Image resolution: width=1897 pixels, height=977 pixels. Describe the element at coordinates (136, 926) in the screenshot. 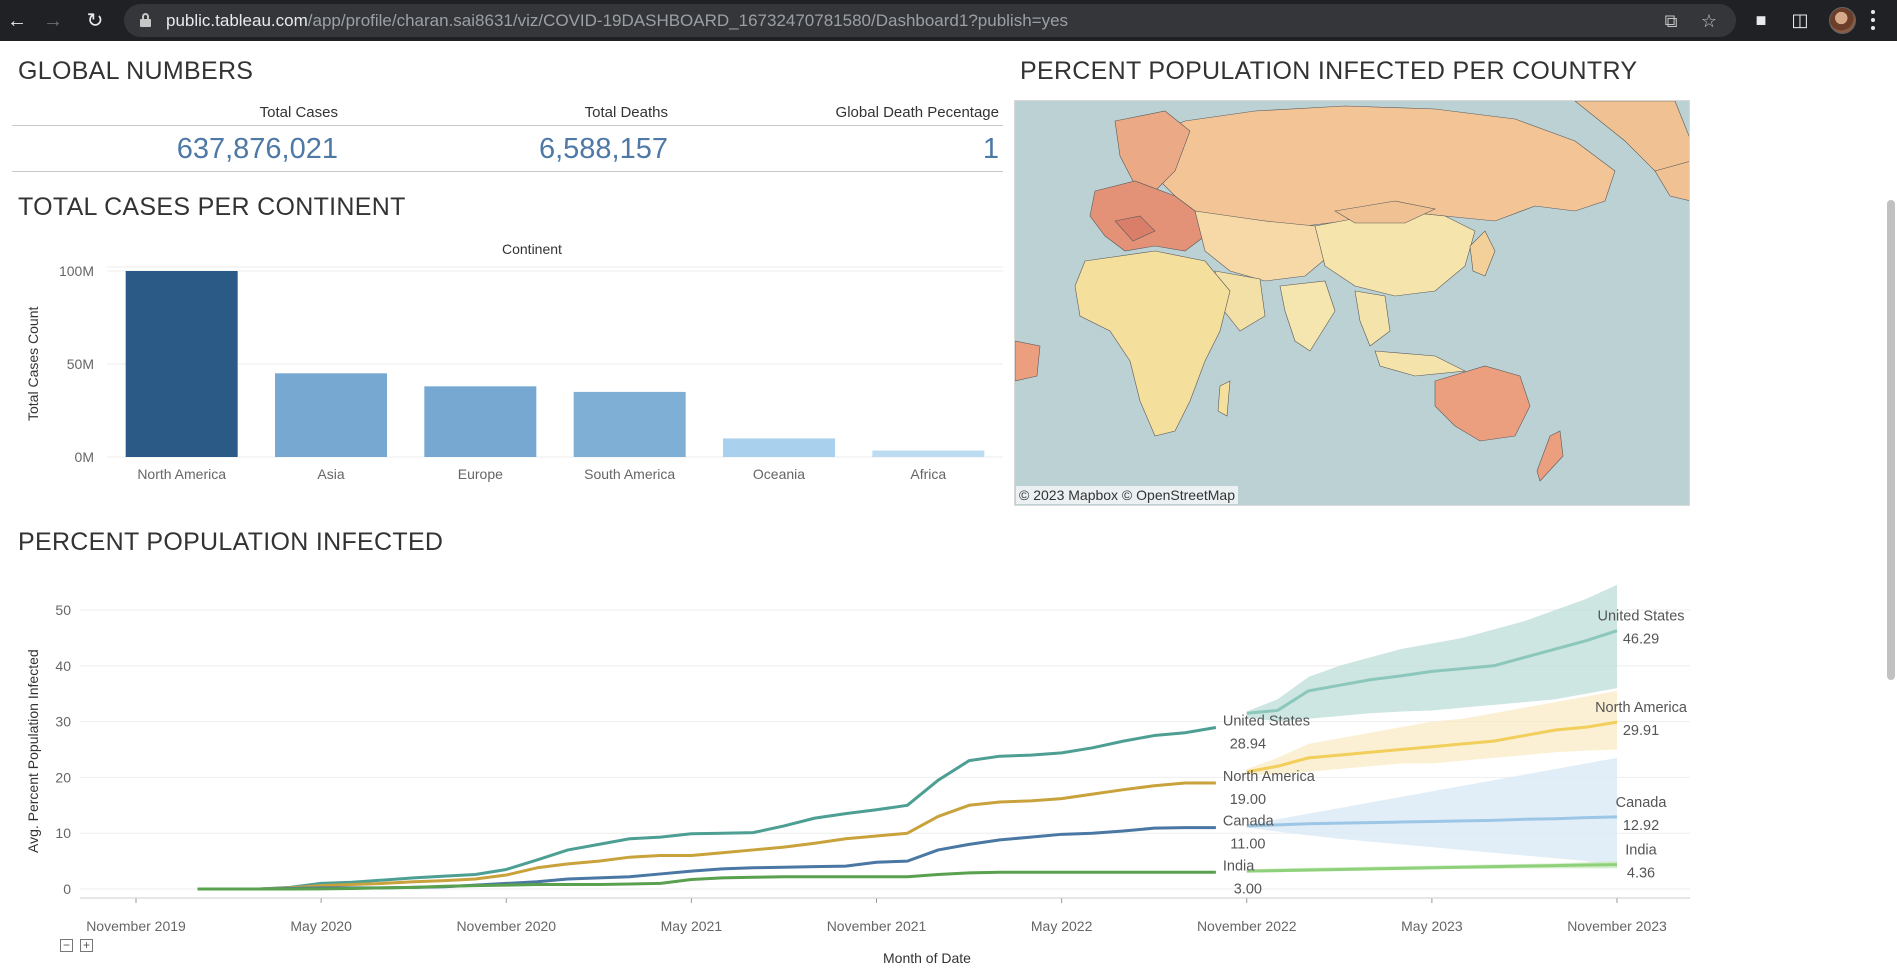

I see `line-x-tick-label: November 2019` at that location.